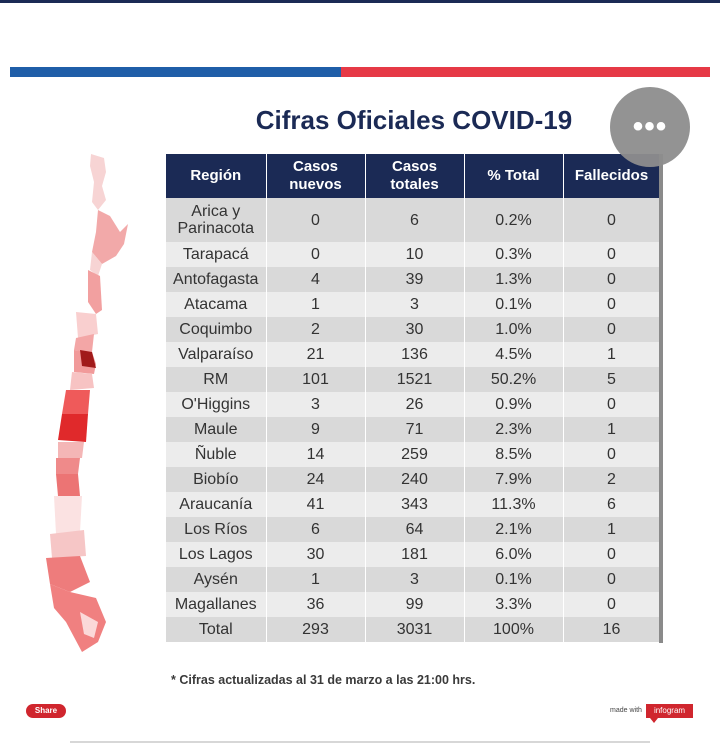 This screenshot has width=720, height=753. What do you see at coordinates (514, 404) in the screenshot?
I see `cell-percent-total: 0.9%` at bounding box center [514, 404].